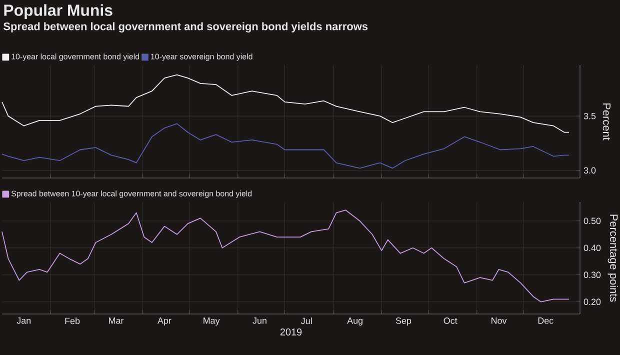 This screenshot has height=355, width=620. What do you see at coordinates (186, 27) in the screenshot?
I see `chart-subtitle: Spread between local government and sovereign bond yields narrows` at bounding box center [186, 27].